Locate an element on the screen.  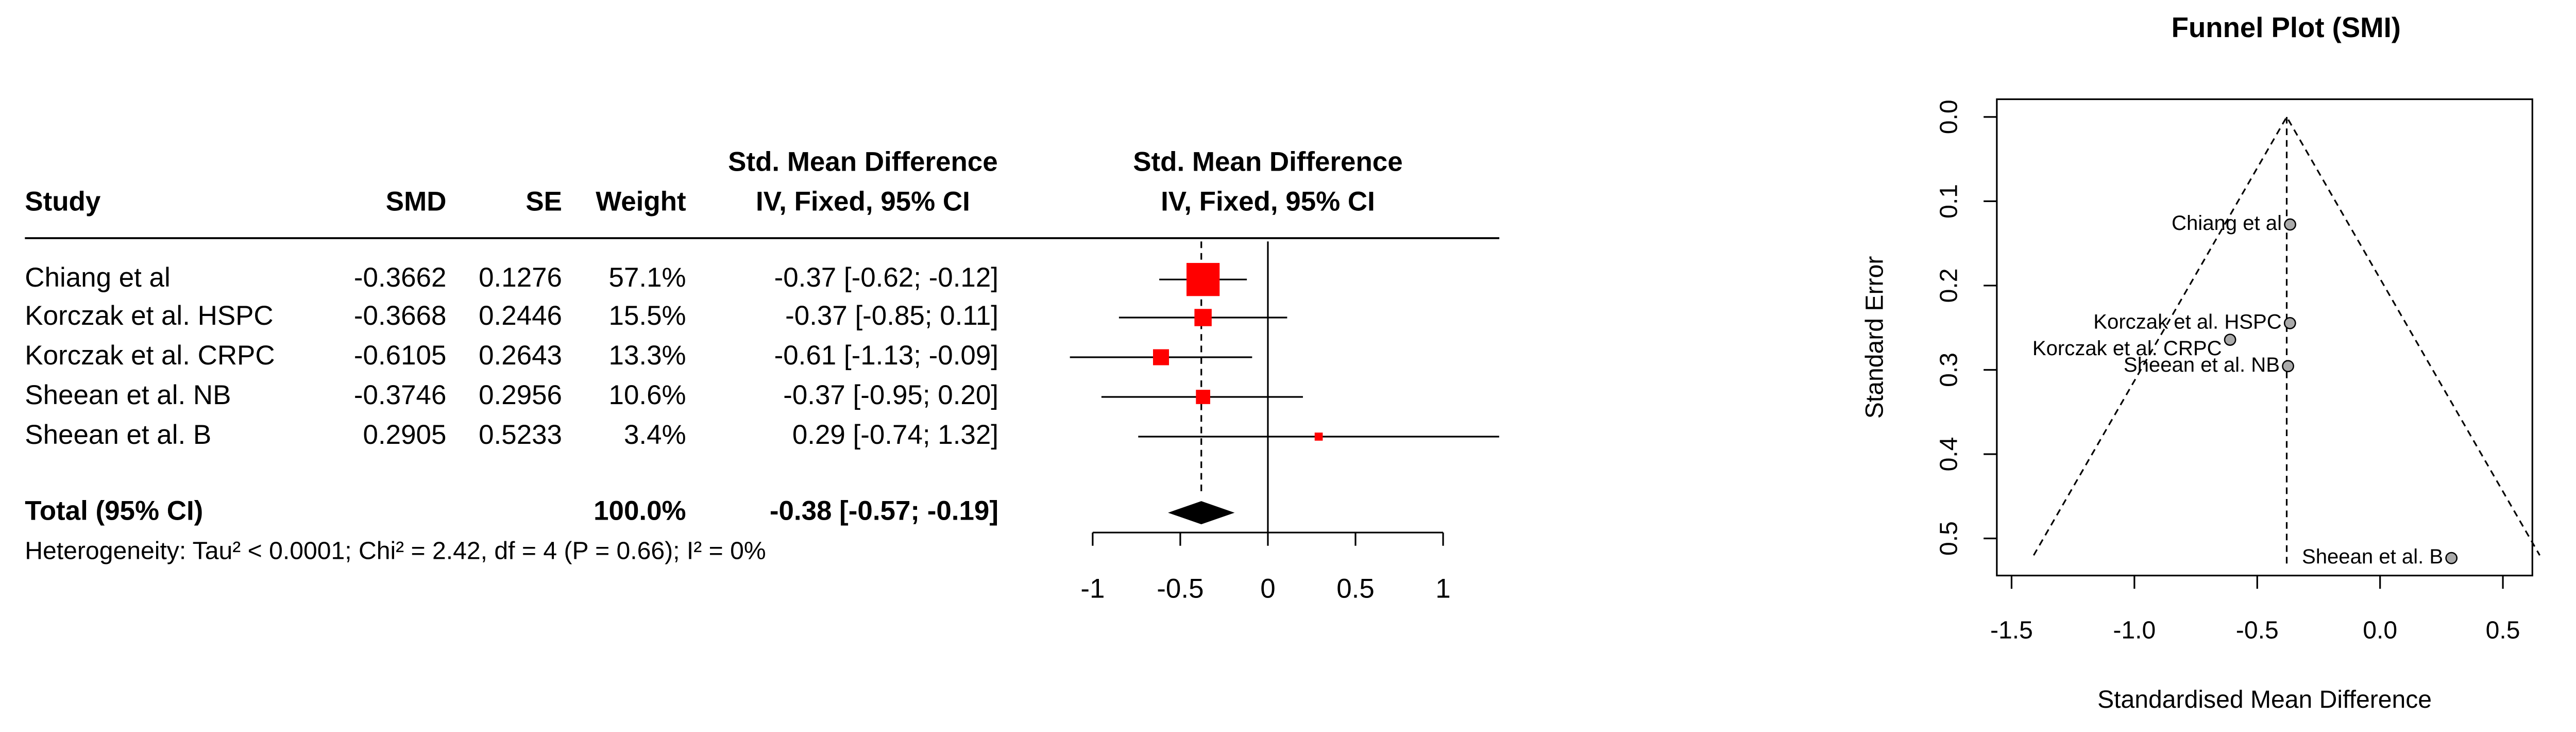
total-label: Total (95% CI) is located at coordinates (114, 511).